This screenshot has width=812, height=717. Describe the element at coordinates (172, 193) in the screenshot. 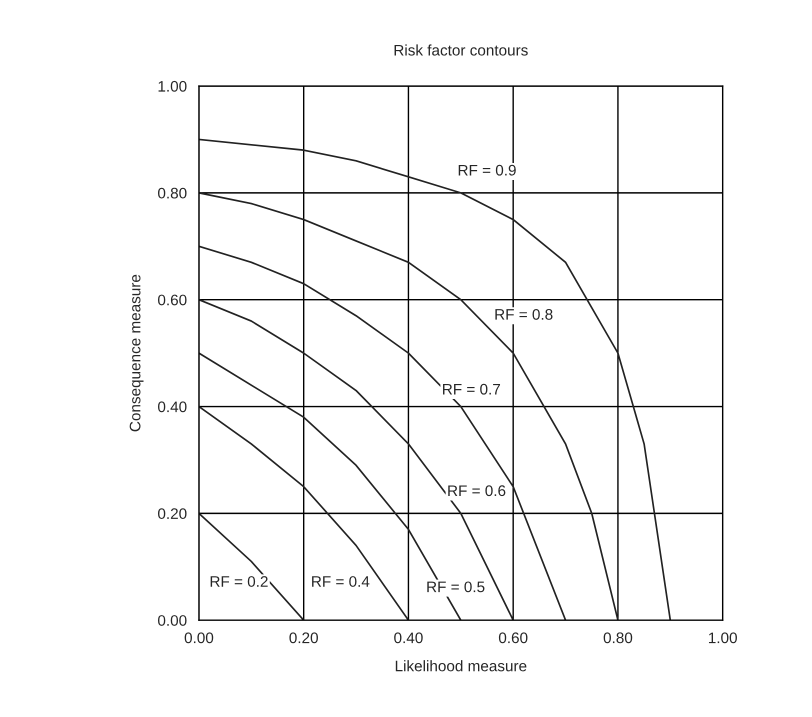

I see `y-tick-label: 0.80` at that location.